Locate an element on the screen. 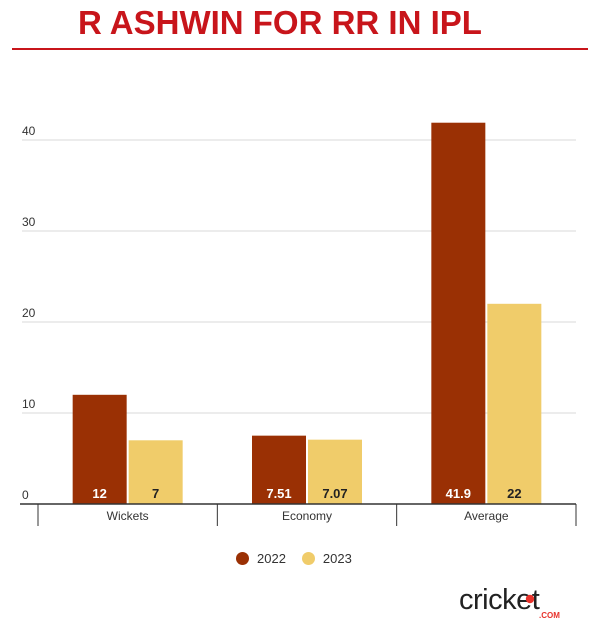 This screenshot has height=634, width=600. y-tick-label-40: 40 is located at coordinates (29, 131).